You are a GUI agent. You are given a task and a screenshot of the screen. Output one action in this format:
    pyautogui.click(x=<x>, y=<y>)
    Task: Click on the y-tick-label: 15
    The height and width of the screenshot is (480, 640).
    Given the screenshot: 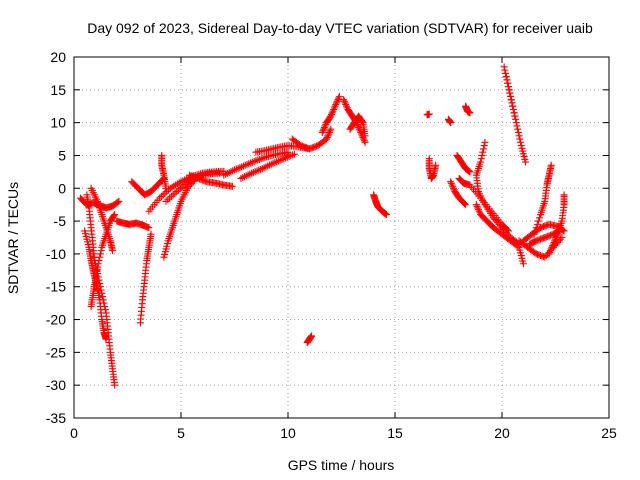 What is the action you would take?
    pyautogui.click(x=58, y=90)
    